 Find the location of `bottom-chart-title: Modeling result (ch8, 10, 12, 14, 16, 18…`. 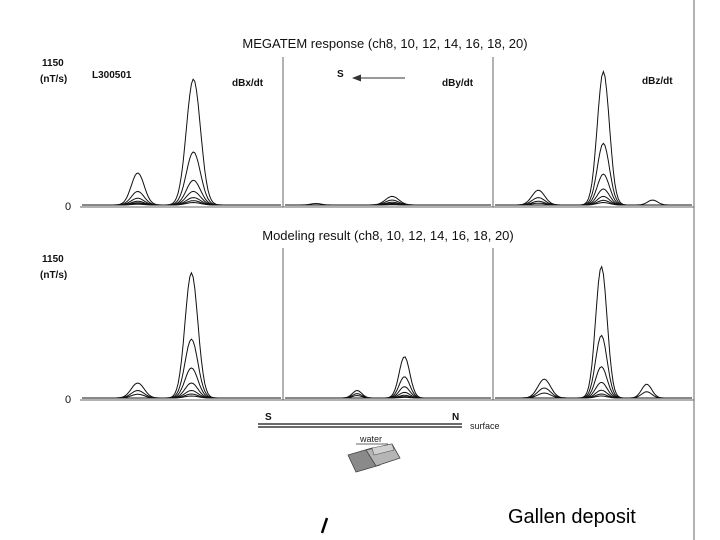

bottom-chart-title: Modeling result (ch8, 10, 12, 14, 16, 18… is located at coordinates (388, 235).